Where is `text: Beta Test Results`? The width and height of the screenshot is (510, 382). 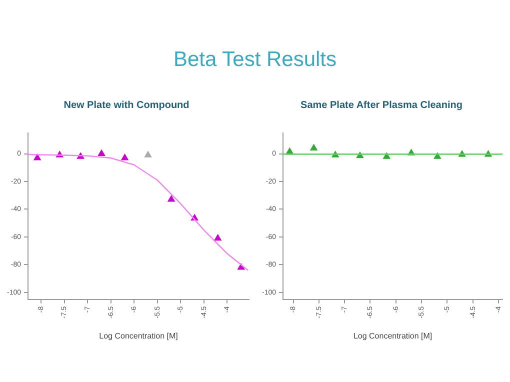 text: Beta Test Results is located at coordinates (255, 60).